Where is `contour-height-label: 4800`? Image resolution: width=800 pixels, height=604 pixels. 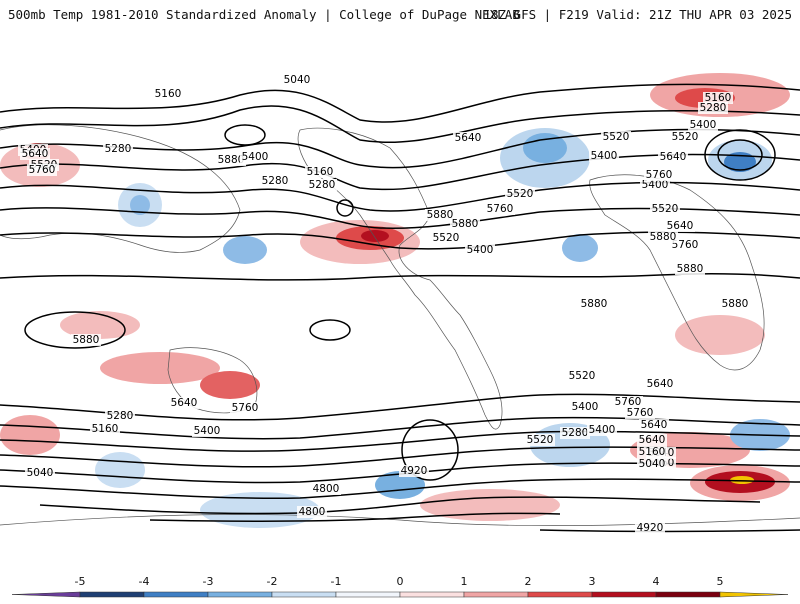
contour-height-label: 4800 is located at coordinates (326, 489).